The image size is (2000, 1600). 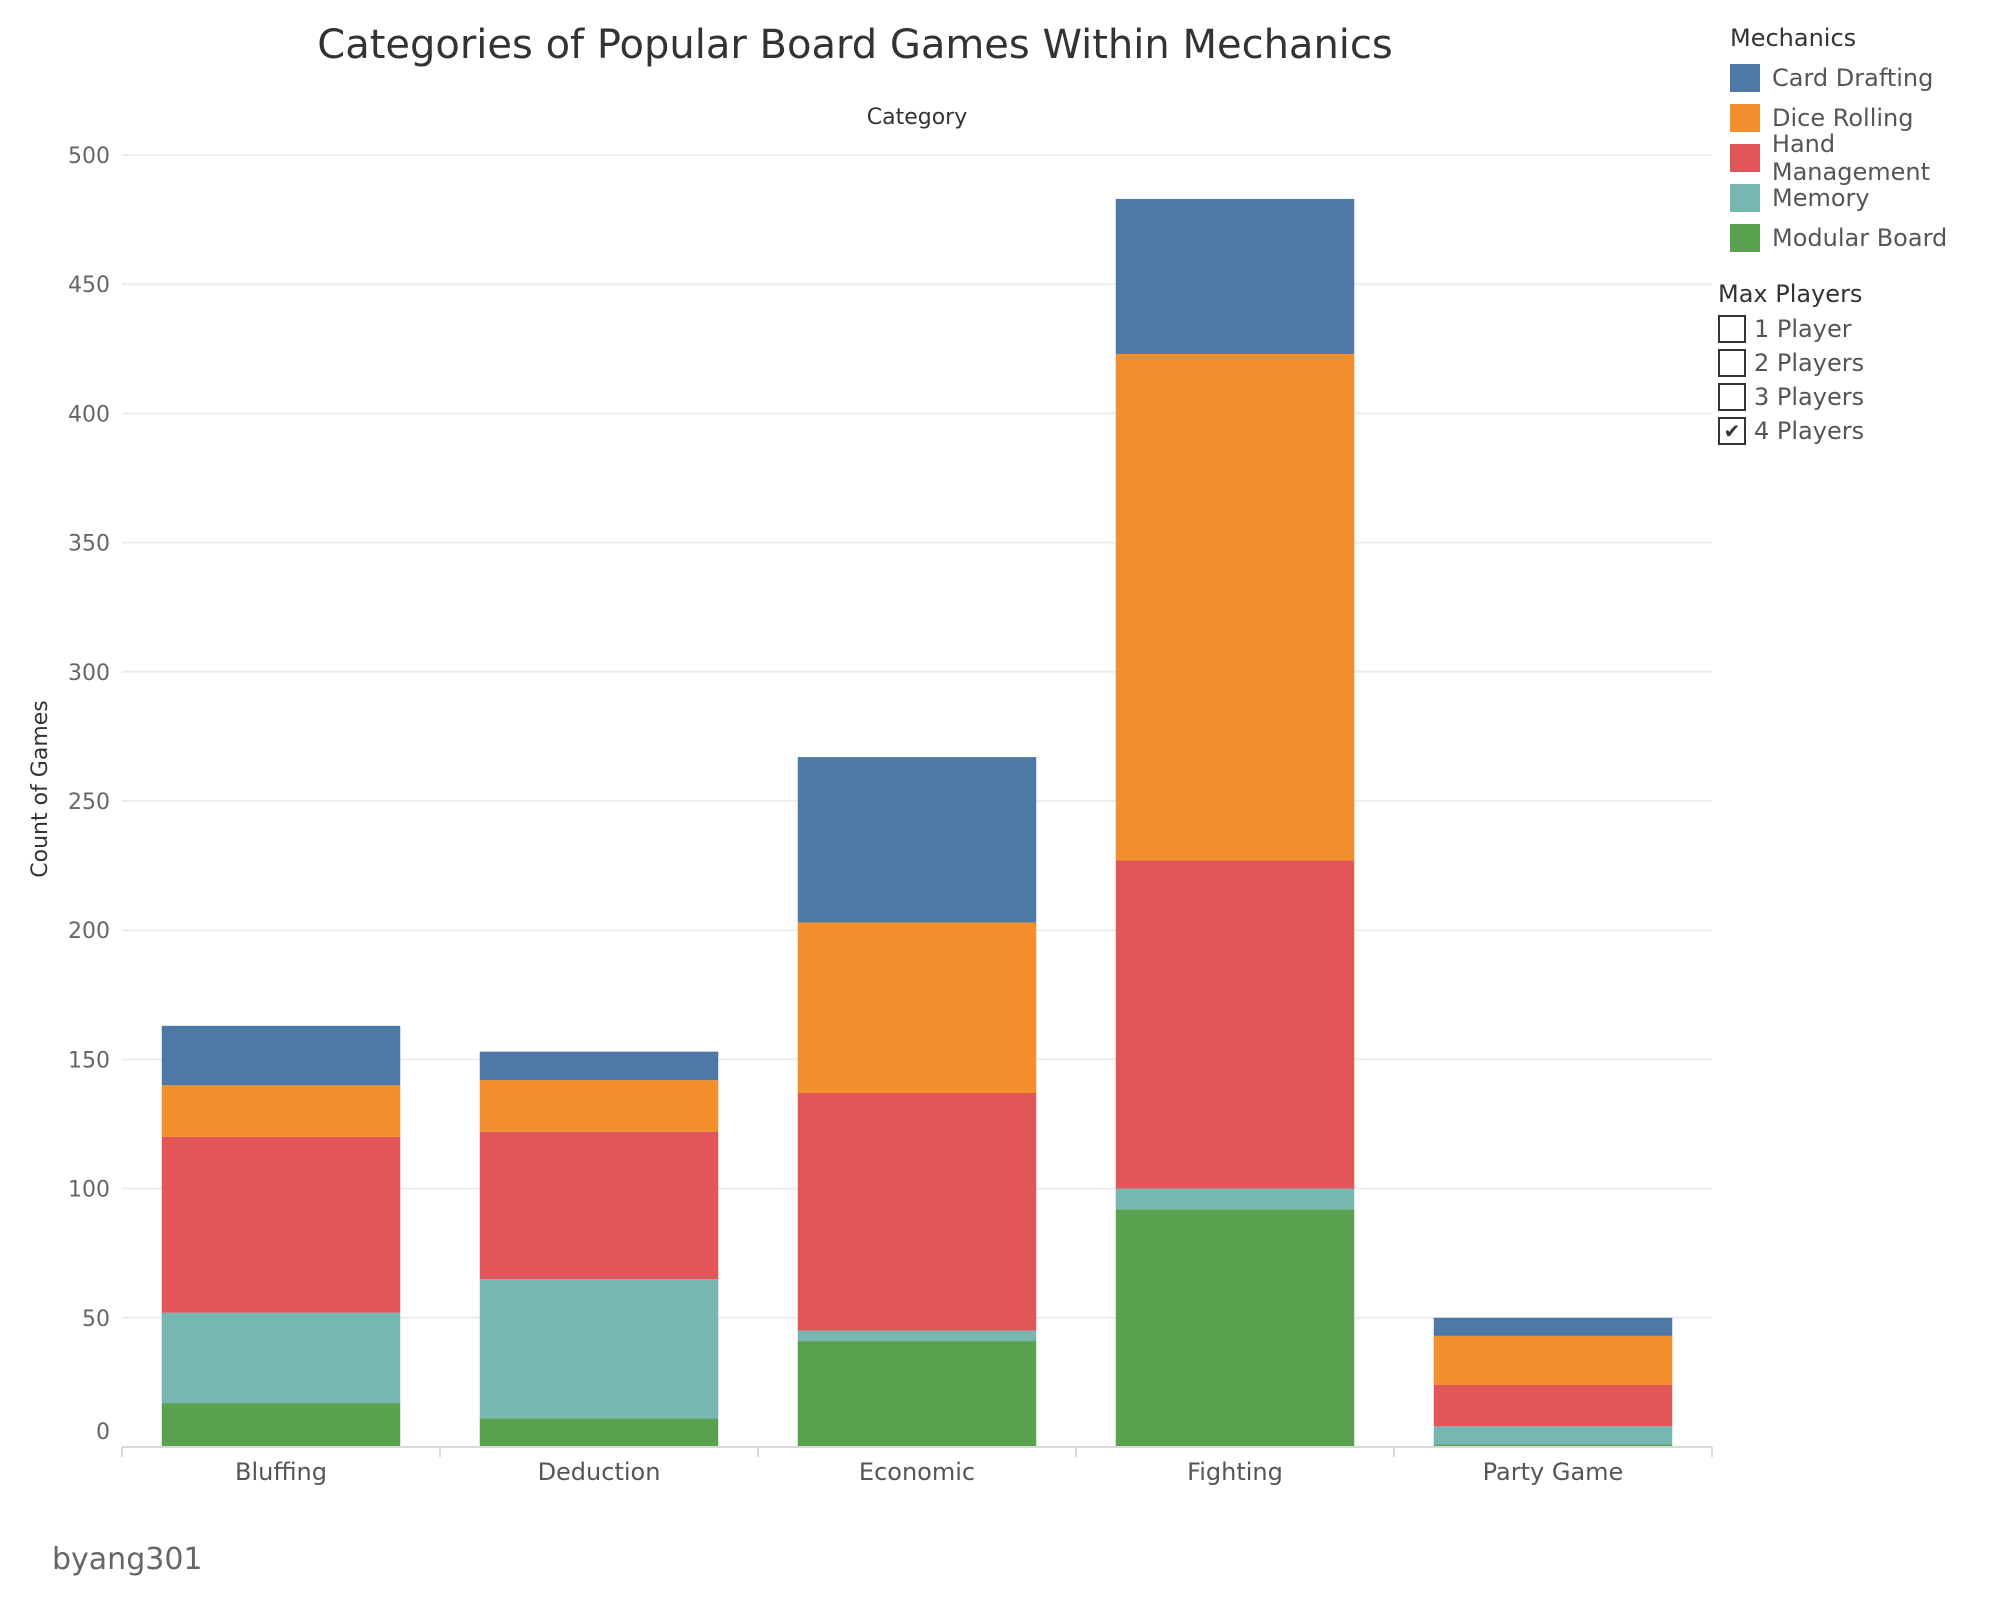 What do you see at coordinates (917, 117) in the screenshot?
I see `x-axis-title: Category` at bounding box center [917, 117].